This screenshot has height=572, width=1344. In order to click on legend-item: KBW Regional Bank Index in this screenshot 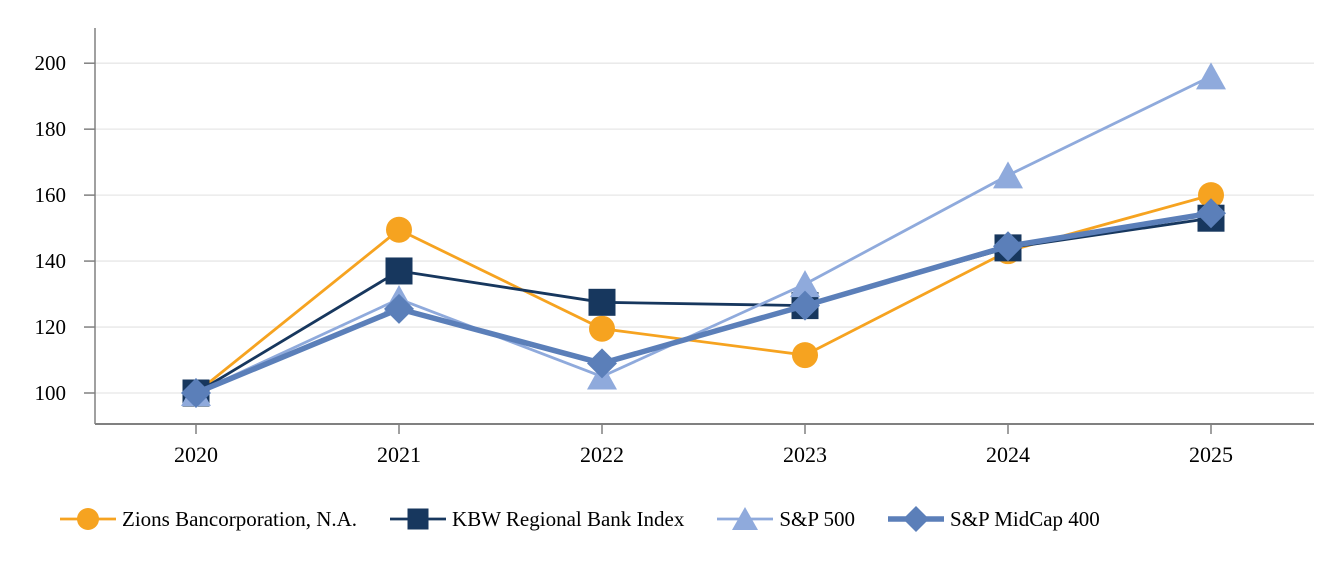, I will do `click(537, 519)`.